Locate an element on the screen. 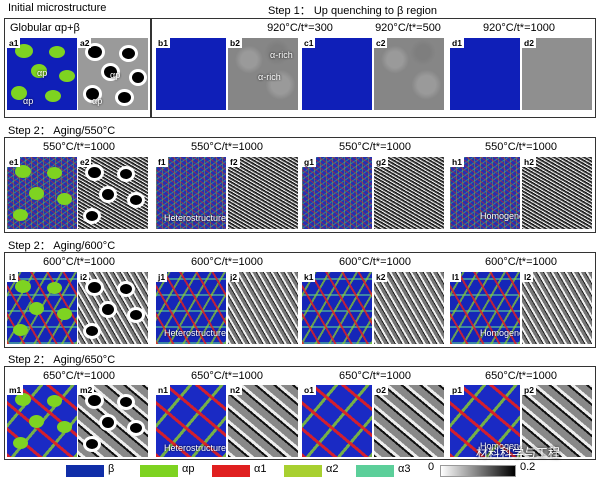  panel-label: m2 is located at coordinates (86, 390).